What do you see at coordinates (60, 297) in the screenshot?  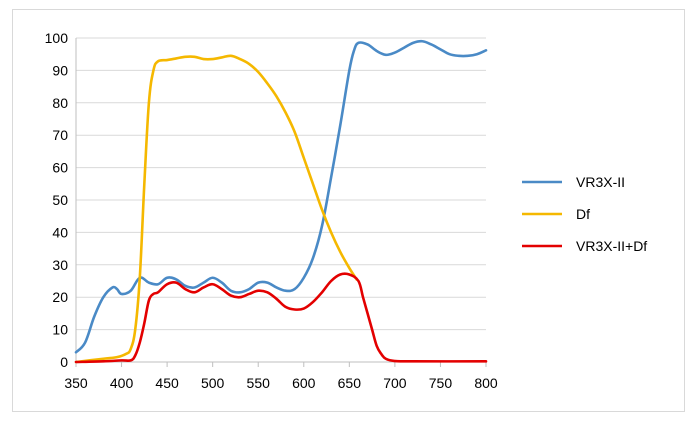 I see `y-tick-label: 20` at bounding box center [60, 297].